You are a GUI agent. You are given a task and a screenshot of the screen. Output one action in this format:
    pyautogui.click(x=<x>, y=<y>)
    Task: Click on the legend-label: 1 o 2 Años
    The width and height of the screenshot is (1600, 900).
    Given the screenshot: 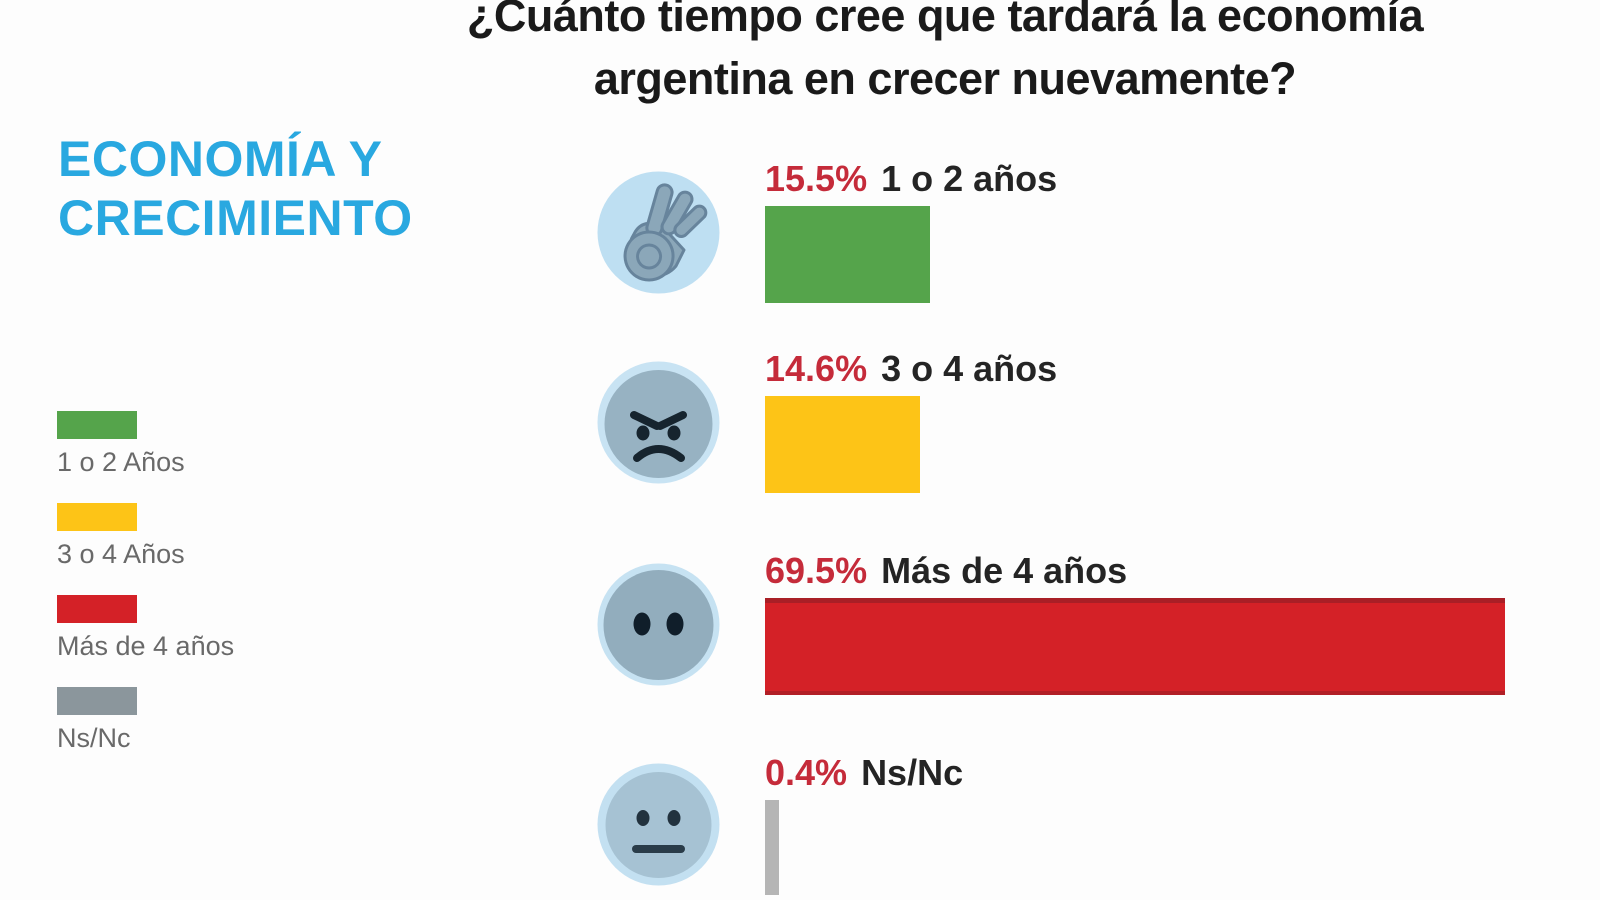 What is the action you would take?
    pyautogui.click(x=121, y=462)
    